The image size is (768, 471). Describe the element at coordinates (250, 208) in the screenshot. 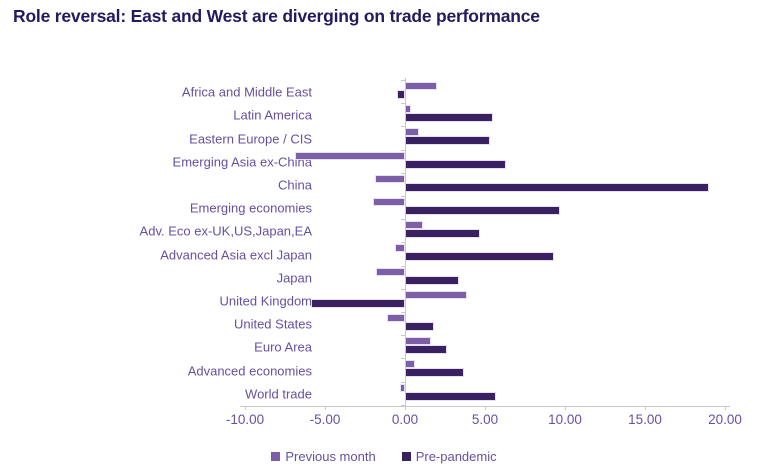

I see `category-label: Emerging economies` at that location.